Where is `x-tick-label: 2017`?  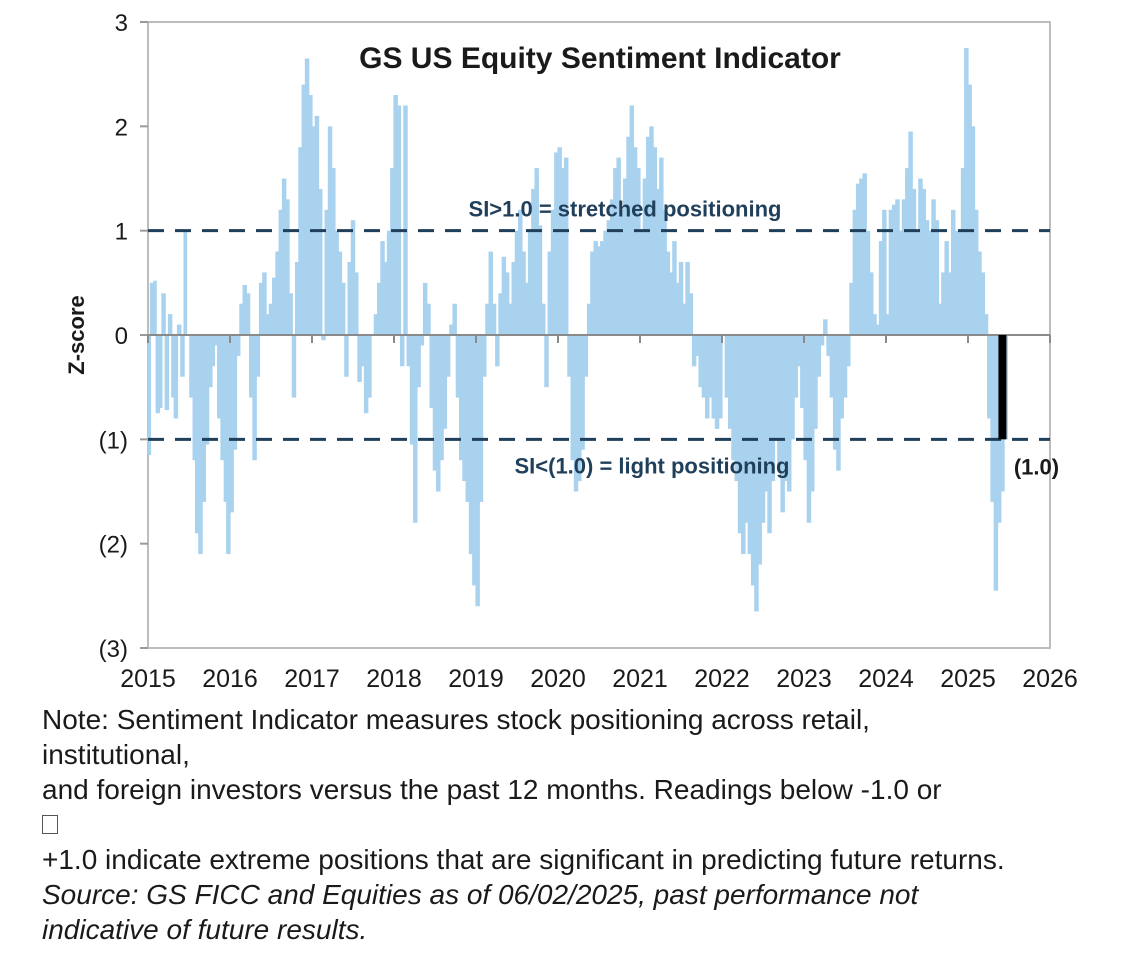 x-tick-label: 2017 is located at coordinates (312, 679).